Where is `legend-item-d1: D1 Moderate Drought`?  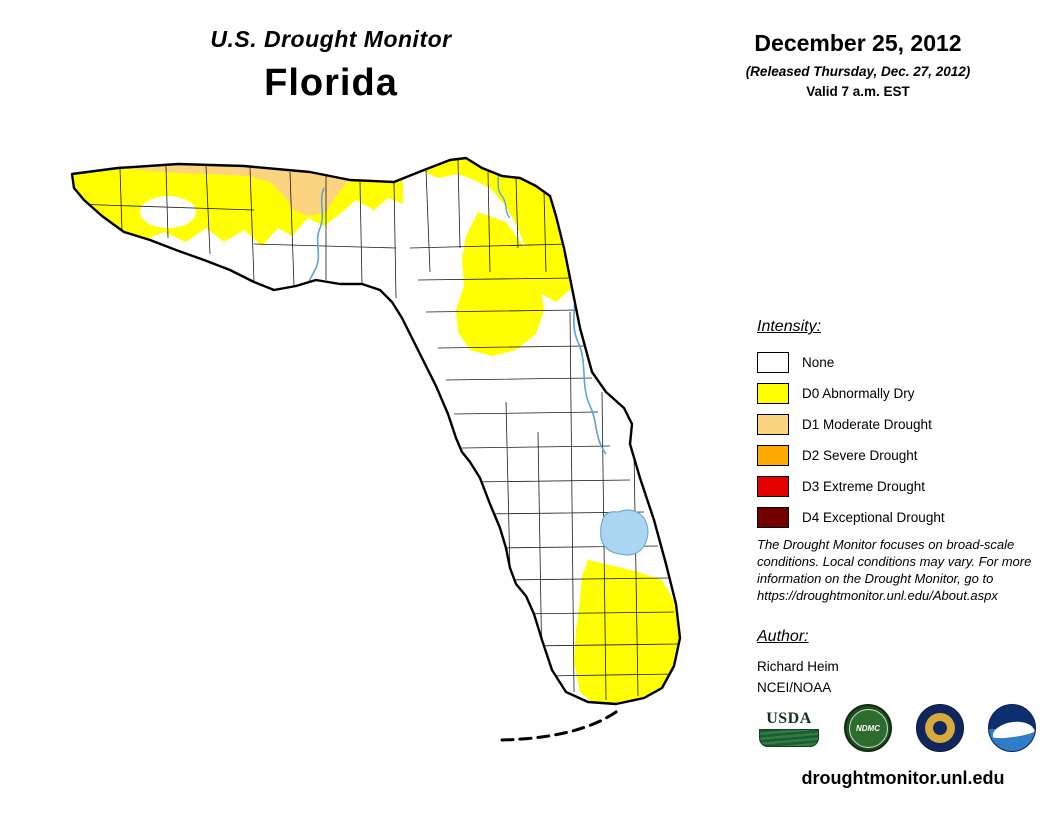 legend-item-d1: D1 Moderate Drought is located at coordinates (851, 424).